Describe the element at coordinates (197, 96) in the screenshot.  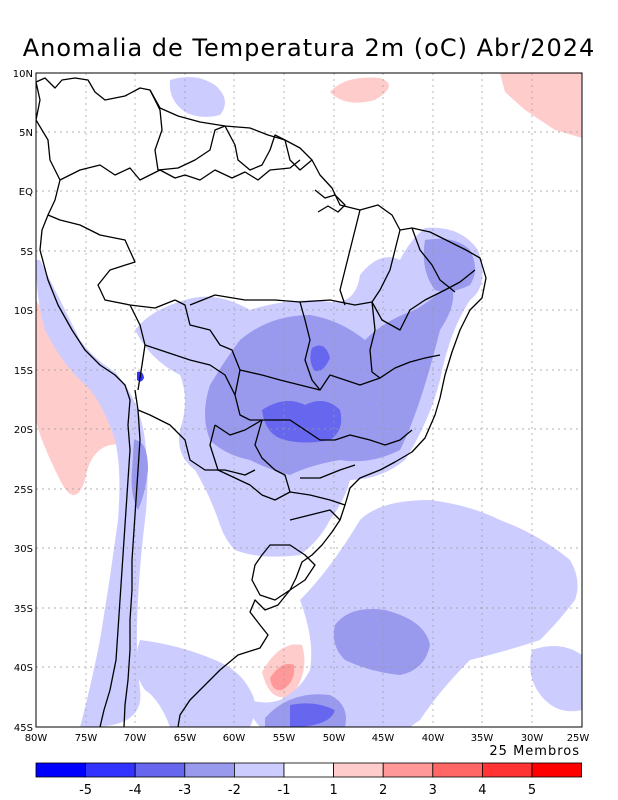
I see `cold-anomaly-northern` at that location.